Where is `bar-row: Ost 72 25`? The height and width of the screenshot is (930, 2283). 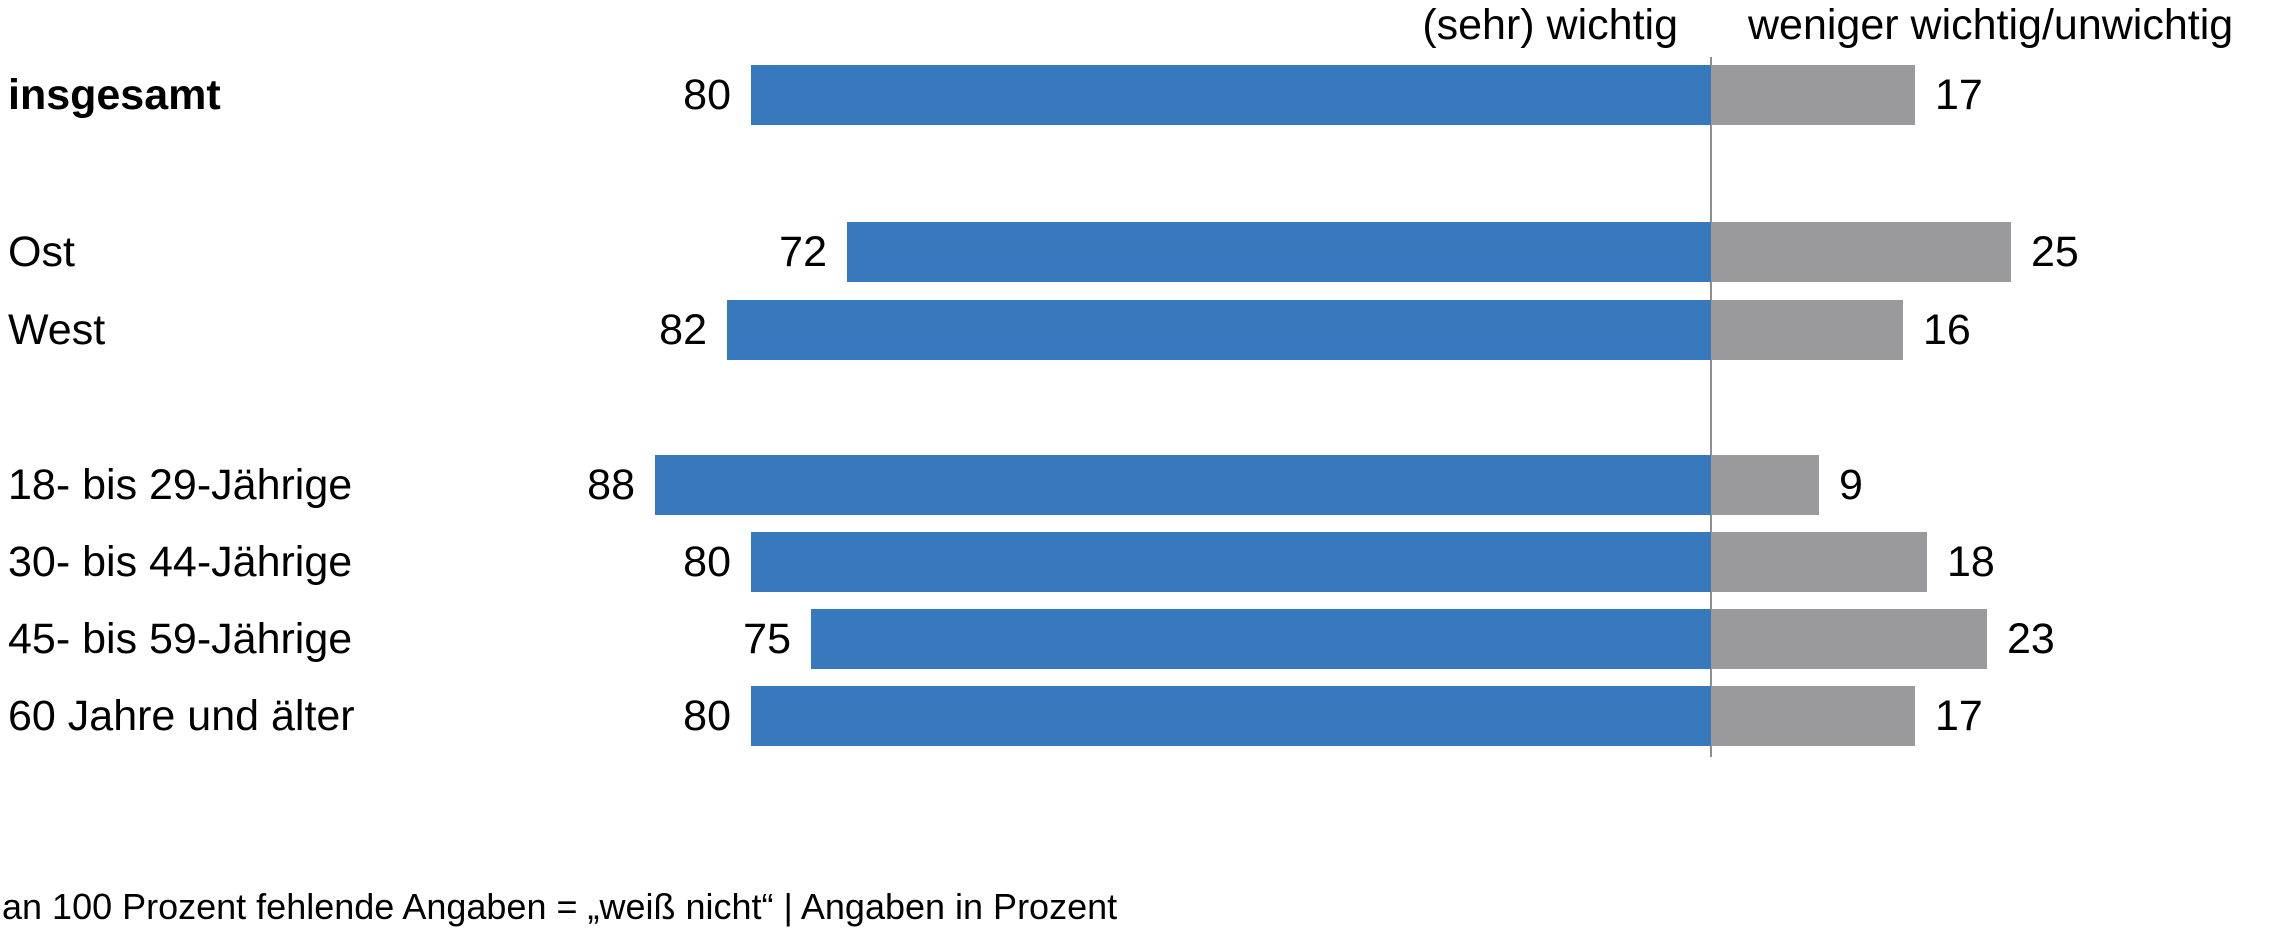 bar-row: Ost 72 25 is located at coordinates (1141, 252).